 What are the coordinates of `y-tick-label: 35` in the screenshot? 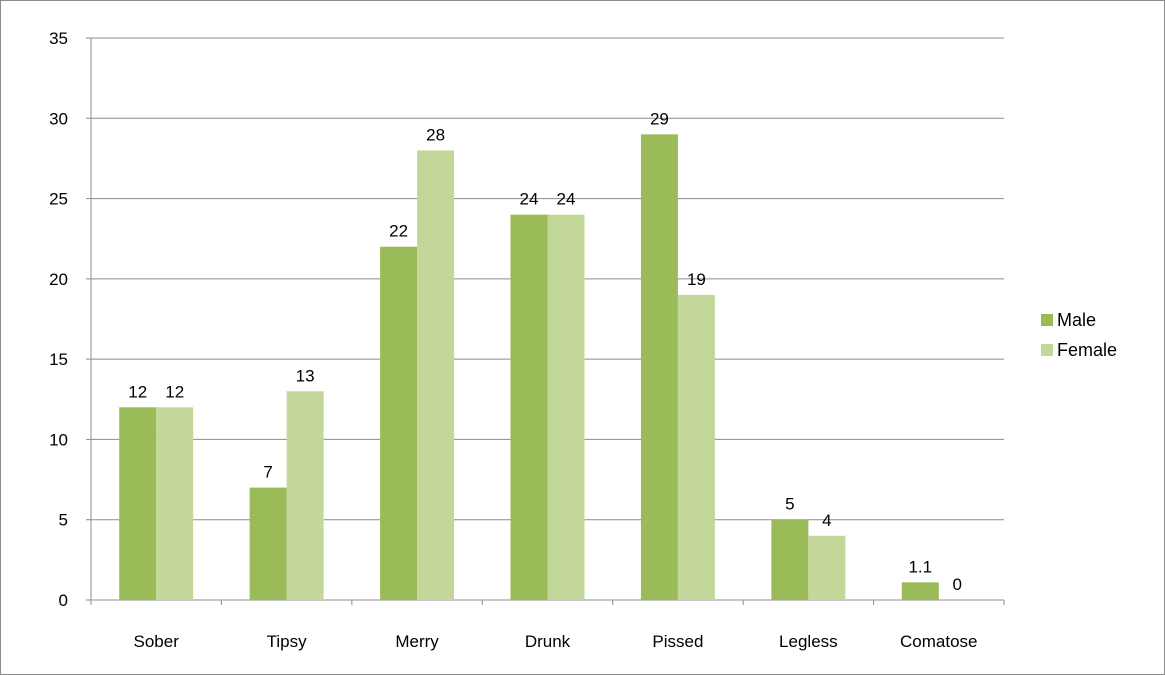 It's located at (58, 38).